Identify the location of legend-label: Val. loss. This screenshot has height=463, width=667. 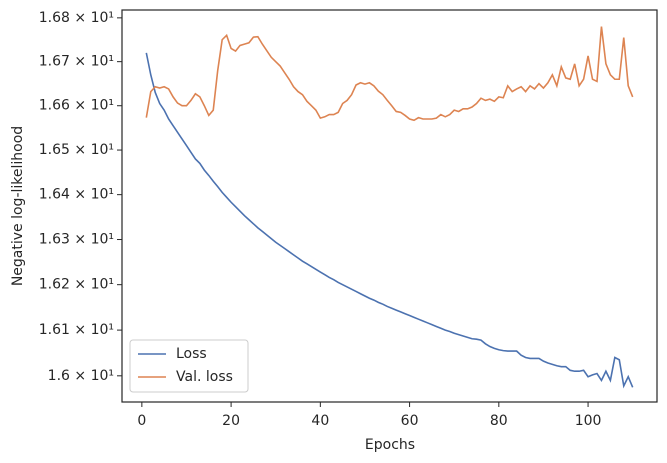
(204, 377).